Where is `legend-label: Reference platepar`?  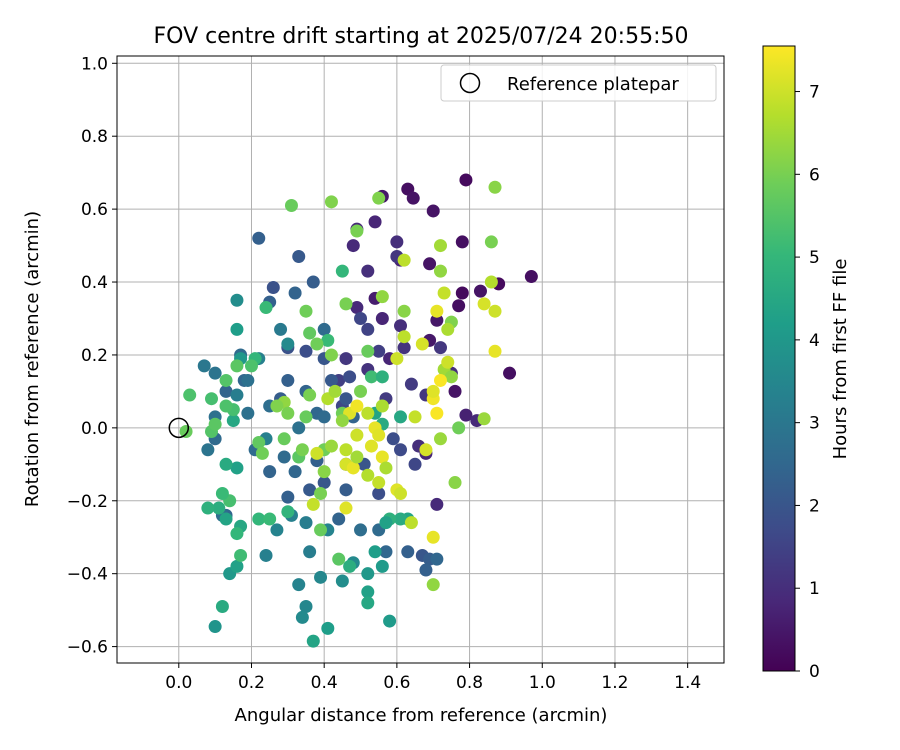
legend-label: Reference platepar is located at coordinates (593, 84).